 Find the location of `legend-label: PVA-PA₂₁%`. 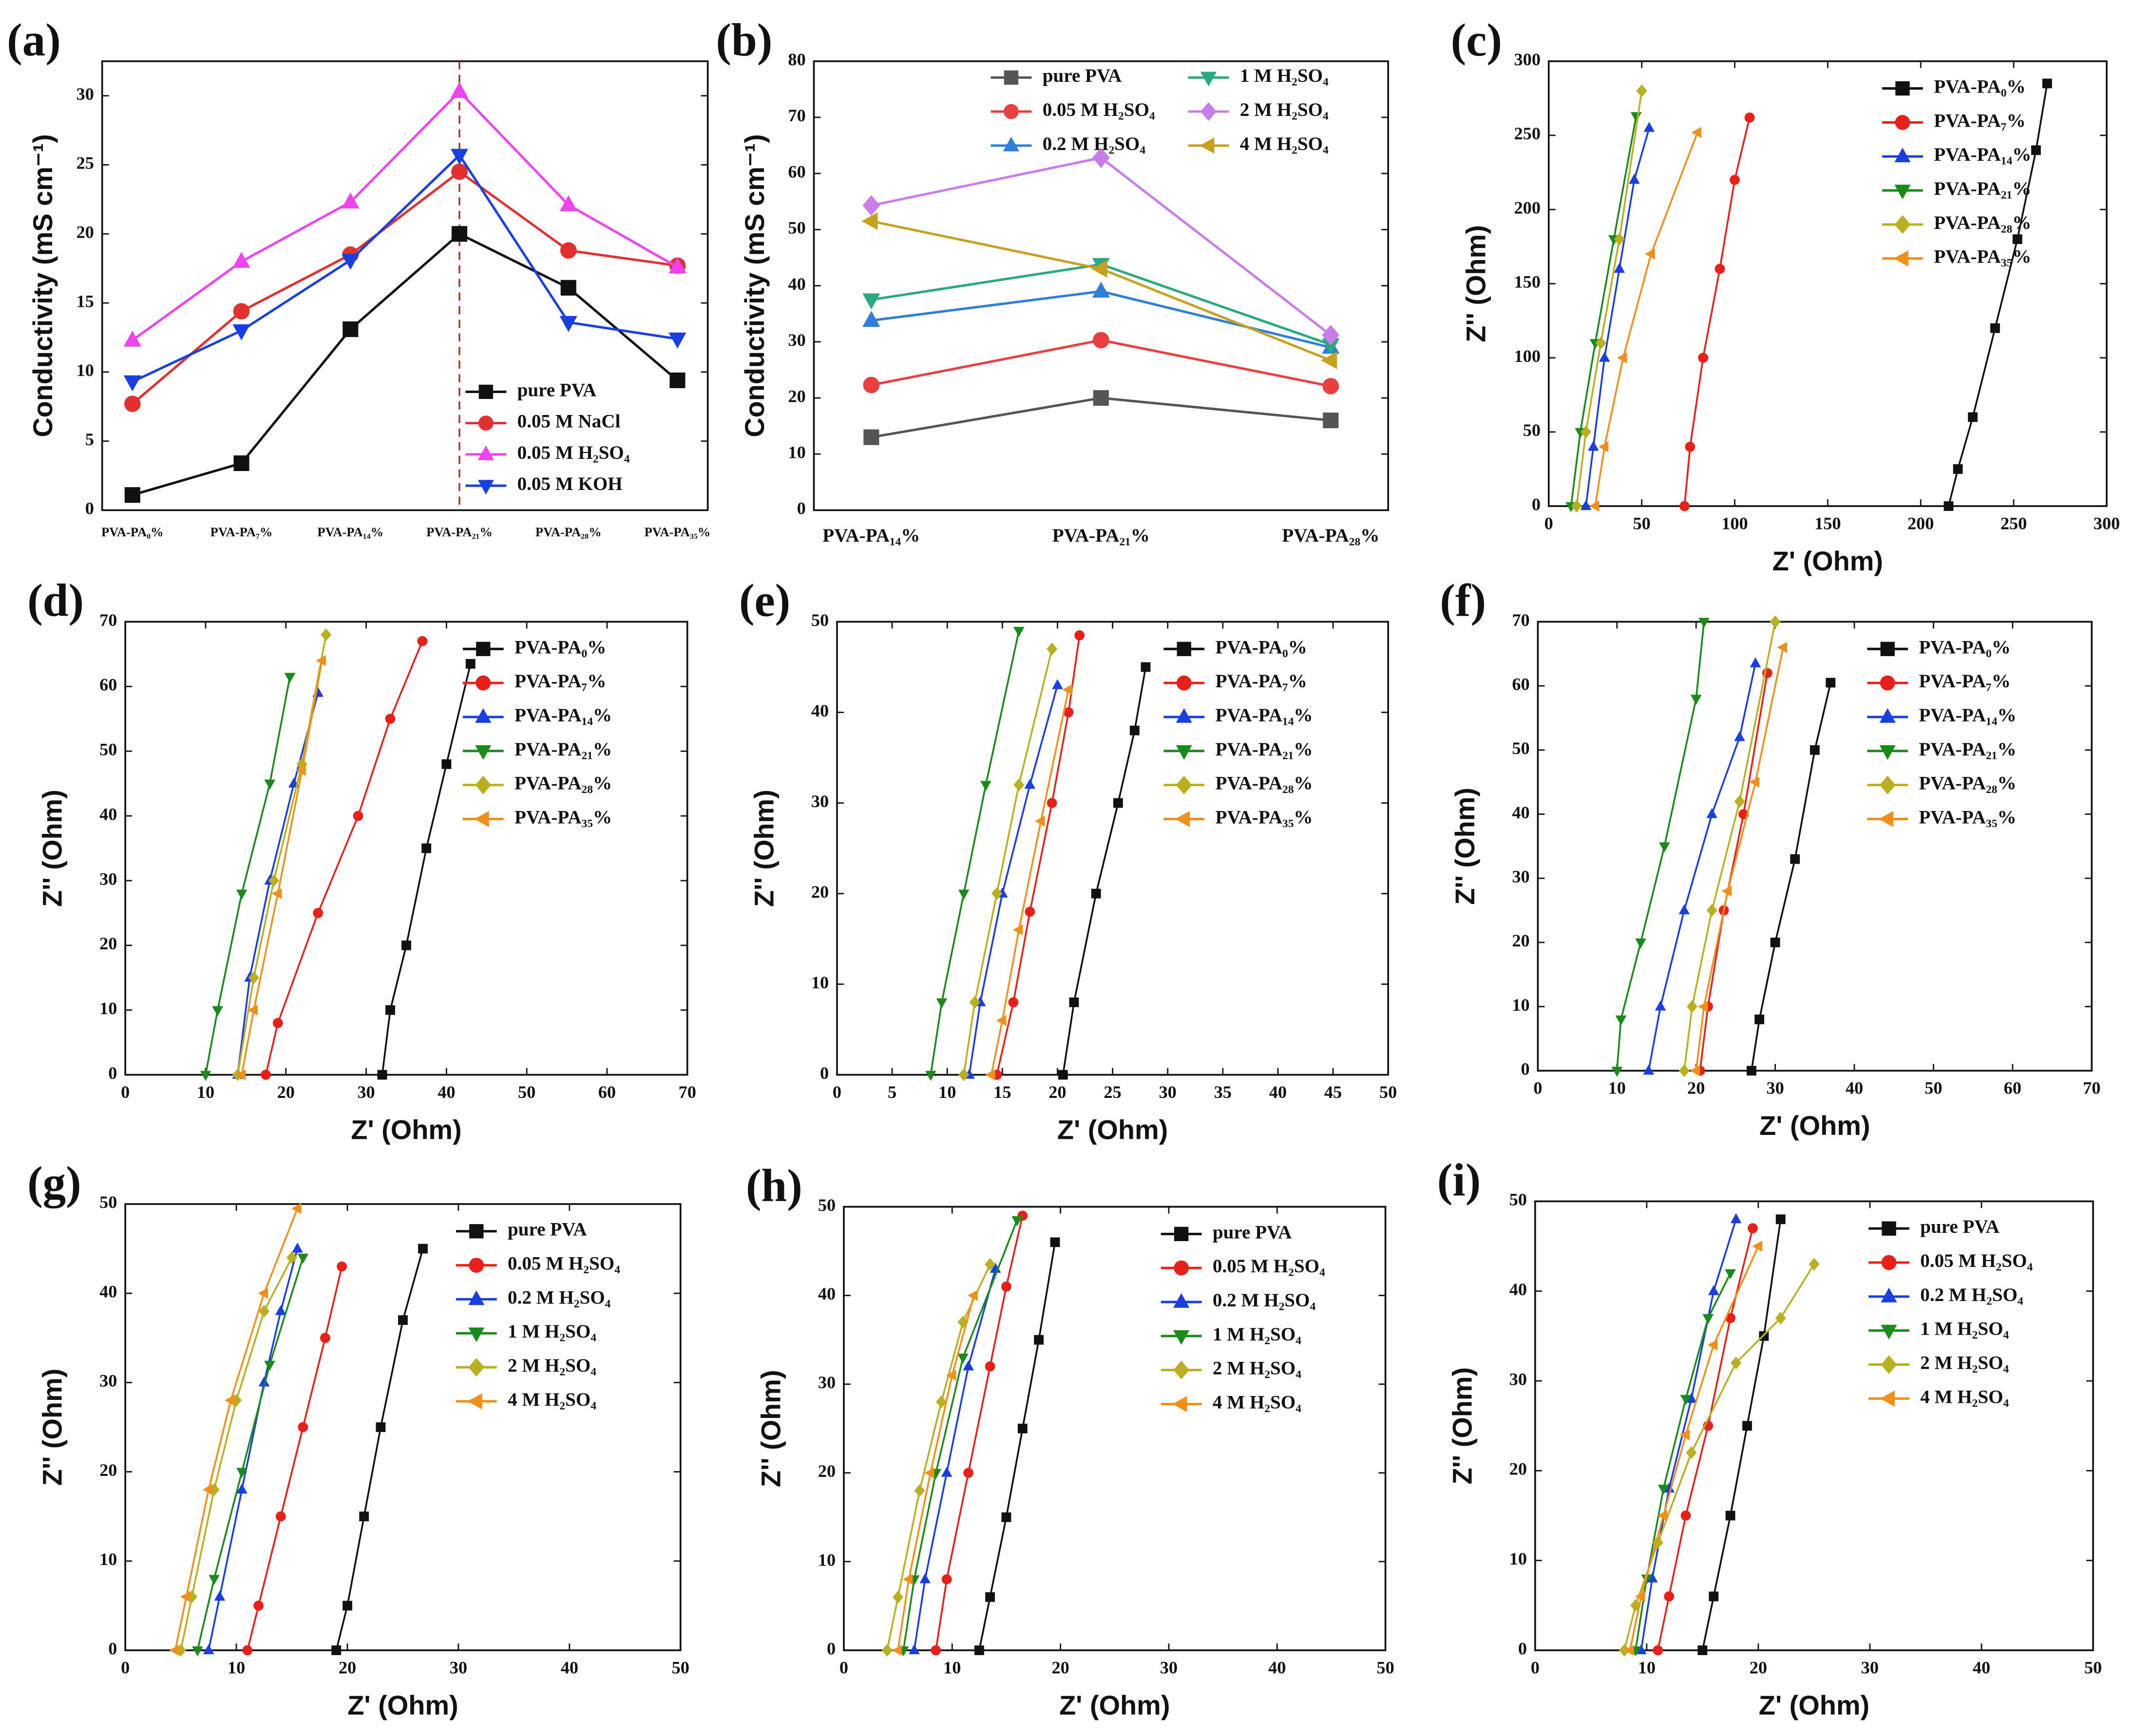

legend-label: PVA-PA₂₁% is located at coordinates (563, 749).